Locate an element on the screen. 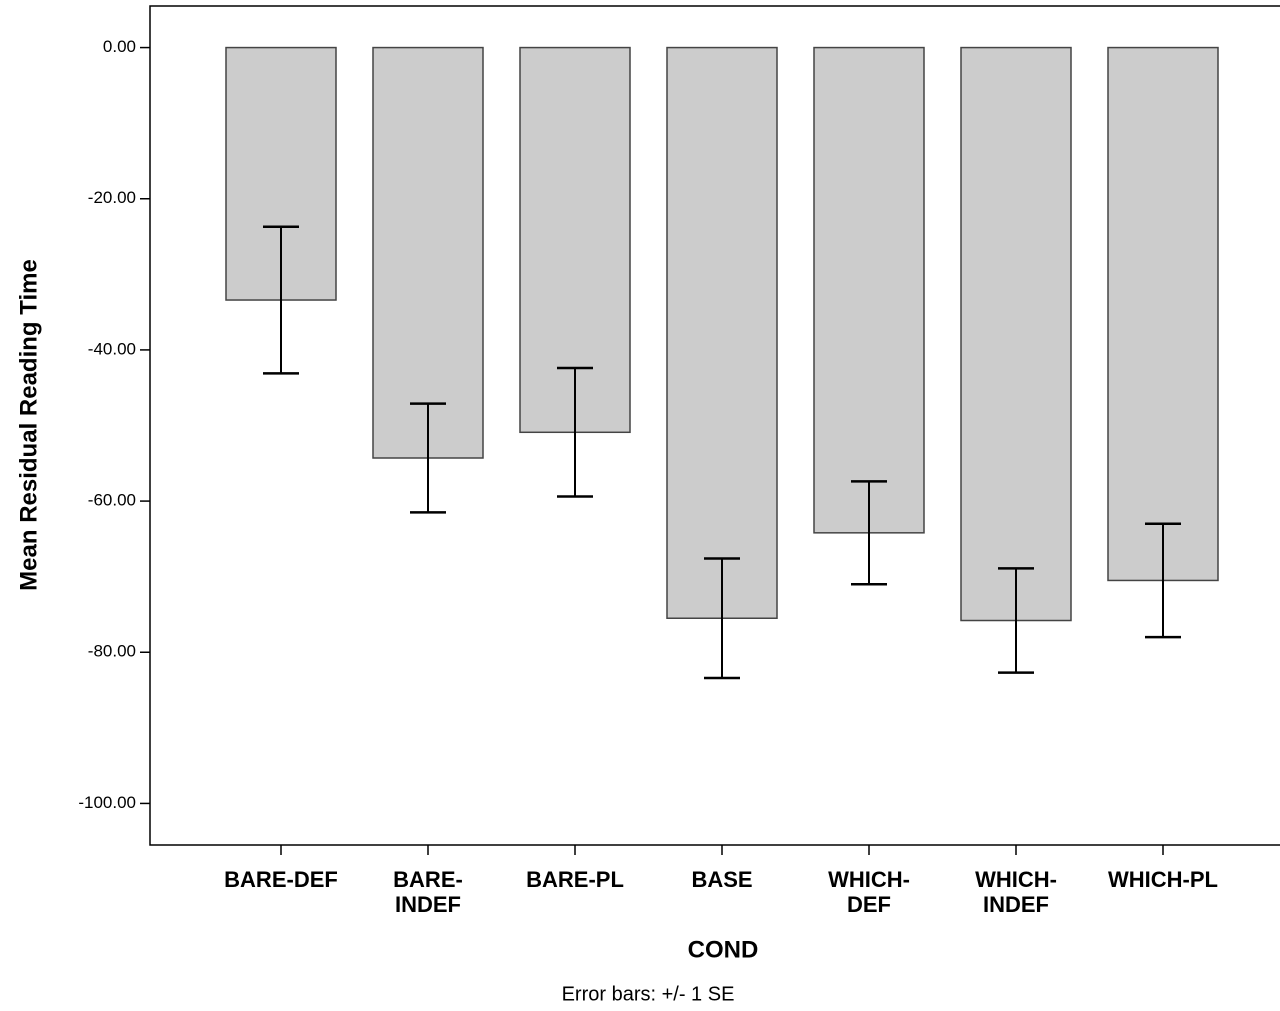 The image size is (1280, 1011). x-tick-label: BARE-DEF is located at coordinates (281, 879).